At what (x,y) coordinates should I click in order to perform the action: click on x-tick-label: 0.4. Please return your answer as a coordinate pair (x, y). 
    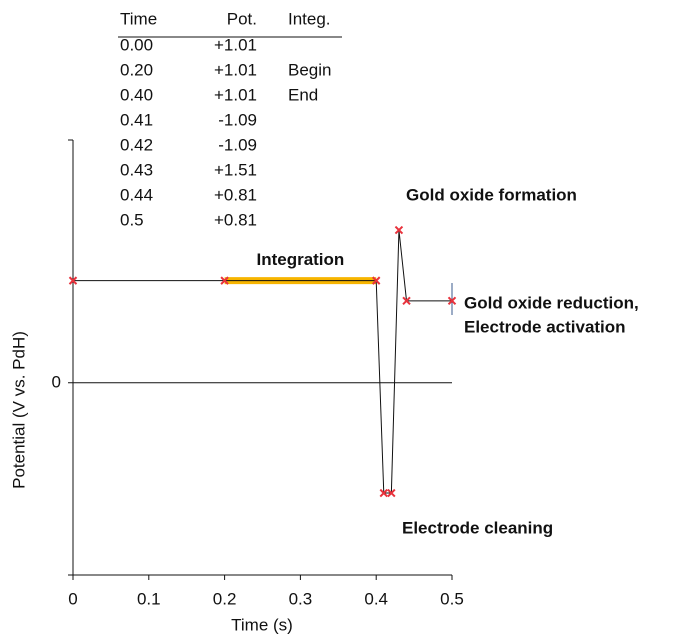
    Looking at the image, I should click on (376, 598).